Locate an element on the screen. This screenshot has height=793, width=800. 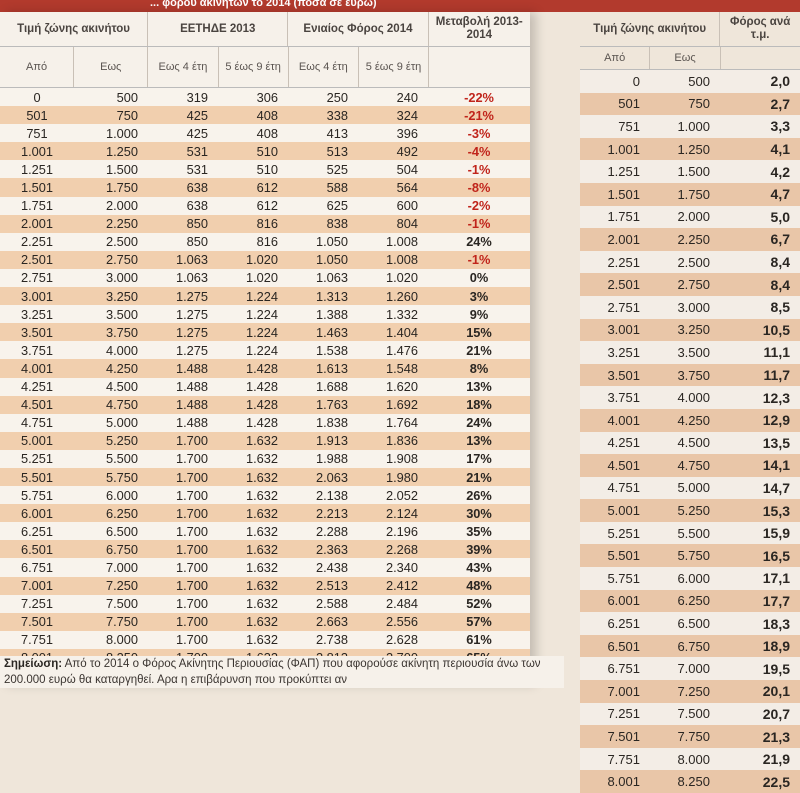
cell-tax: 8,5 is located at coordinates (780, 307).